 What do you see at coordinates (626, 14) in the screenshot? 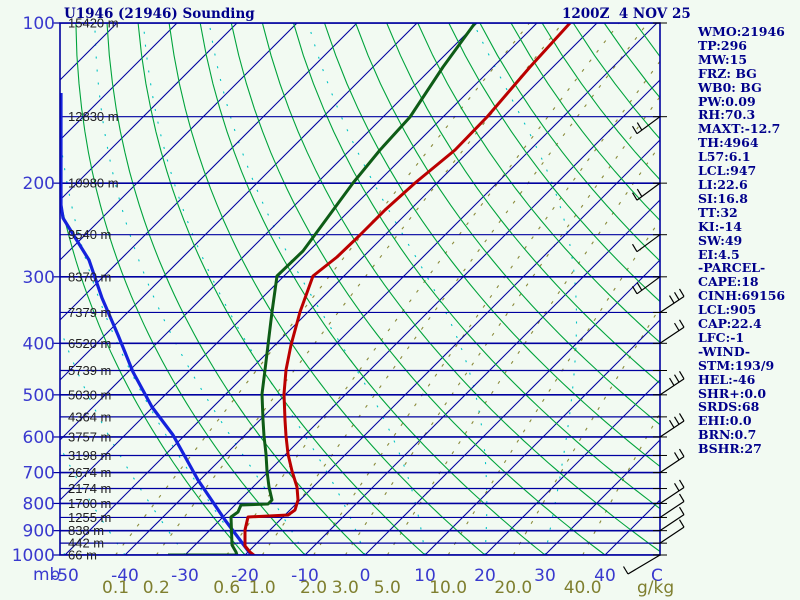
I see `chart-datetime: 1200Z 4 NOV 25` at bounding box center [626, 14].